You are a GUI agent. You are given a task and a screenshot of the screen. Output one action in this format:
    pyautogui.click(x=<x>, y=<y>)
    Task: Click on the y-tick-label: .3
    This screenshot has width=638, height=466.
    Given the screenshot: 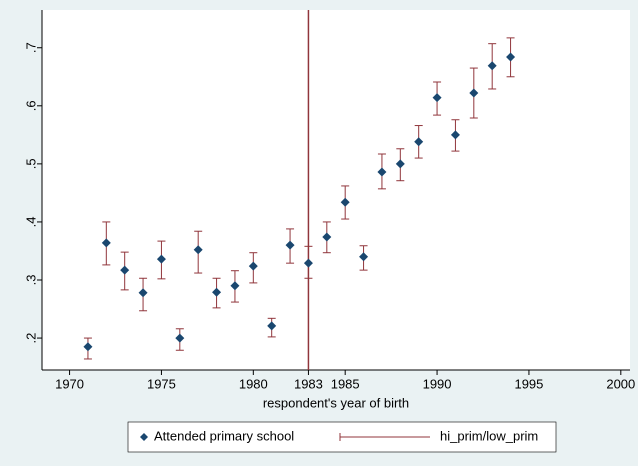 What is the action you would take?
    pyautogui.click(x=30, y=280)
    